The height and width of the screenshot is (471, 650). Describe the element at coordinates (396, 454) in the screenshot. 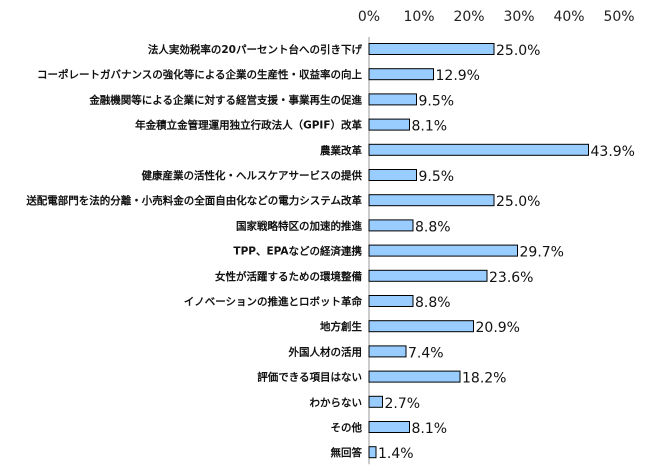

I see `value-label: 1.4%` at that location.